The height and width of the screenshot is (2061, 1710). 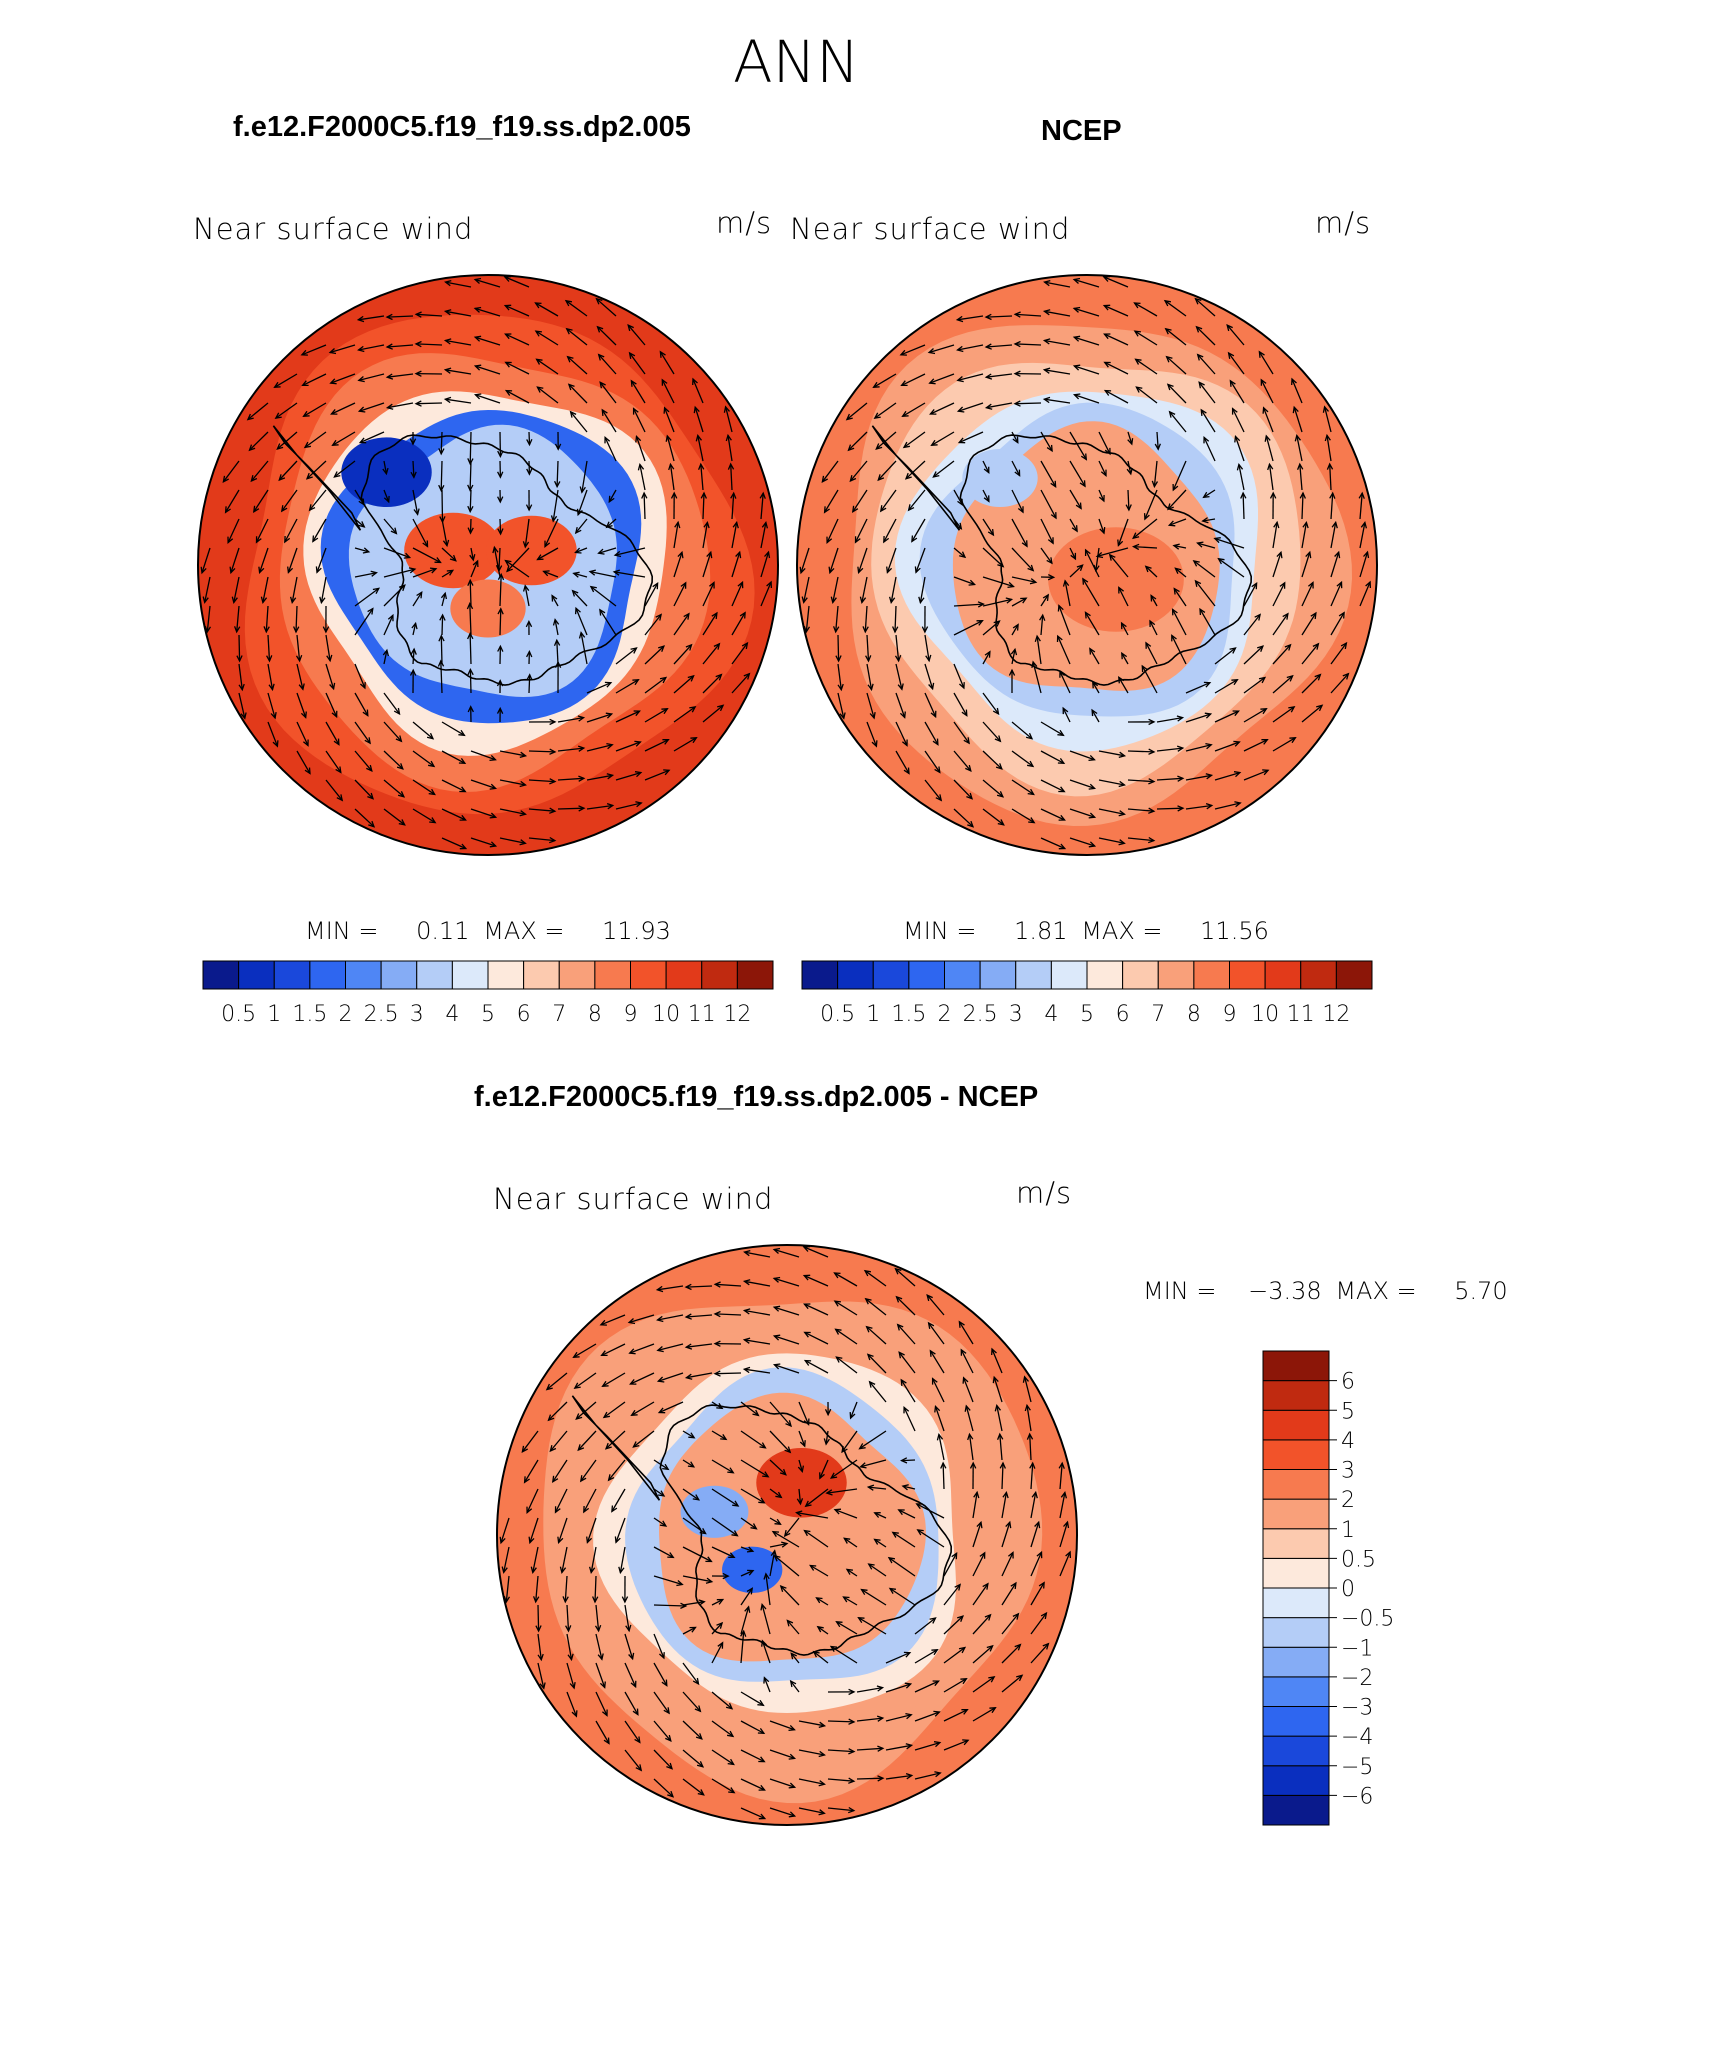 What do you see at coordinates (524, 1014) in the screenshot?
I see `colorbar-tick-label: 6` at bounding box center [524, 1014].